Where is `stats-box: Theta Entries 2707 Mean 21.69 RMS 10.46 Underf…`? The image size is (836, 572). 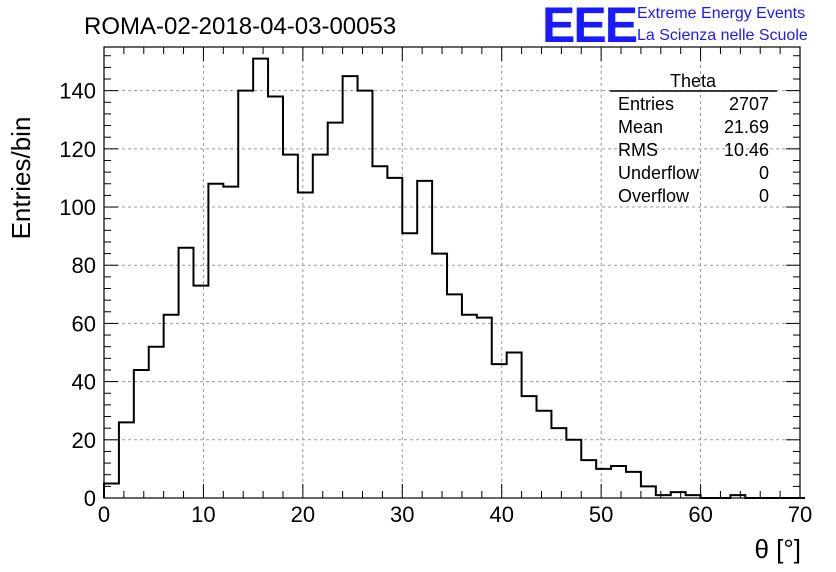
stats-box: Theta Entries 2707 Mean 21.69 RMS 10.46 Underf… is located at coordinates (693, 138).